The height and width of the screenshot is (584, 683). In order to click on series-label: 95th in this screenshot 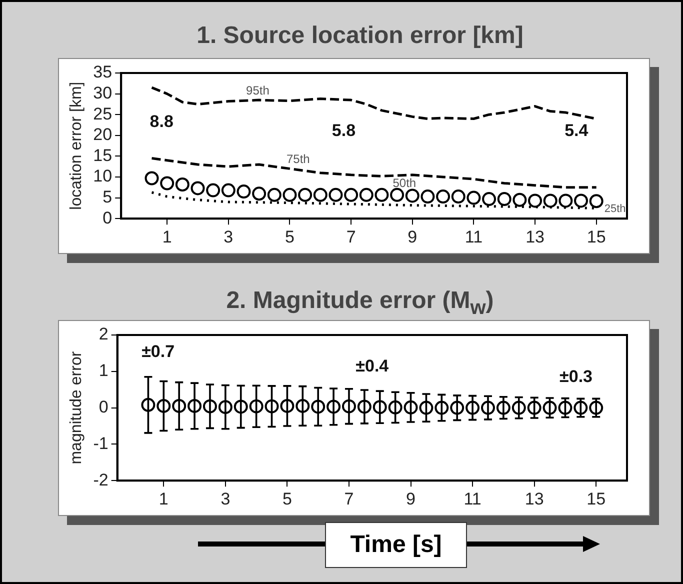, I will do `click(258, 90)`.